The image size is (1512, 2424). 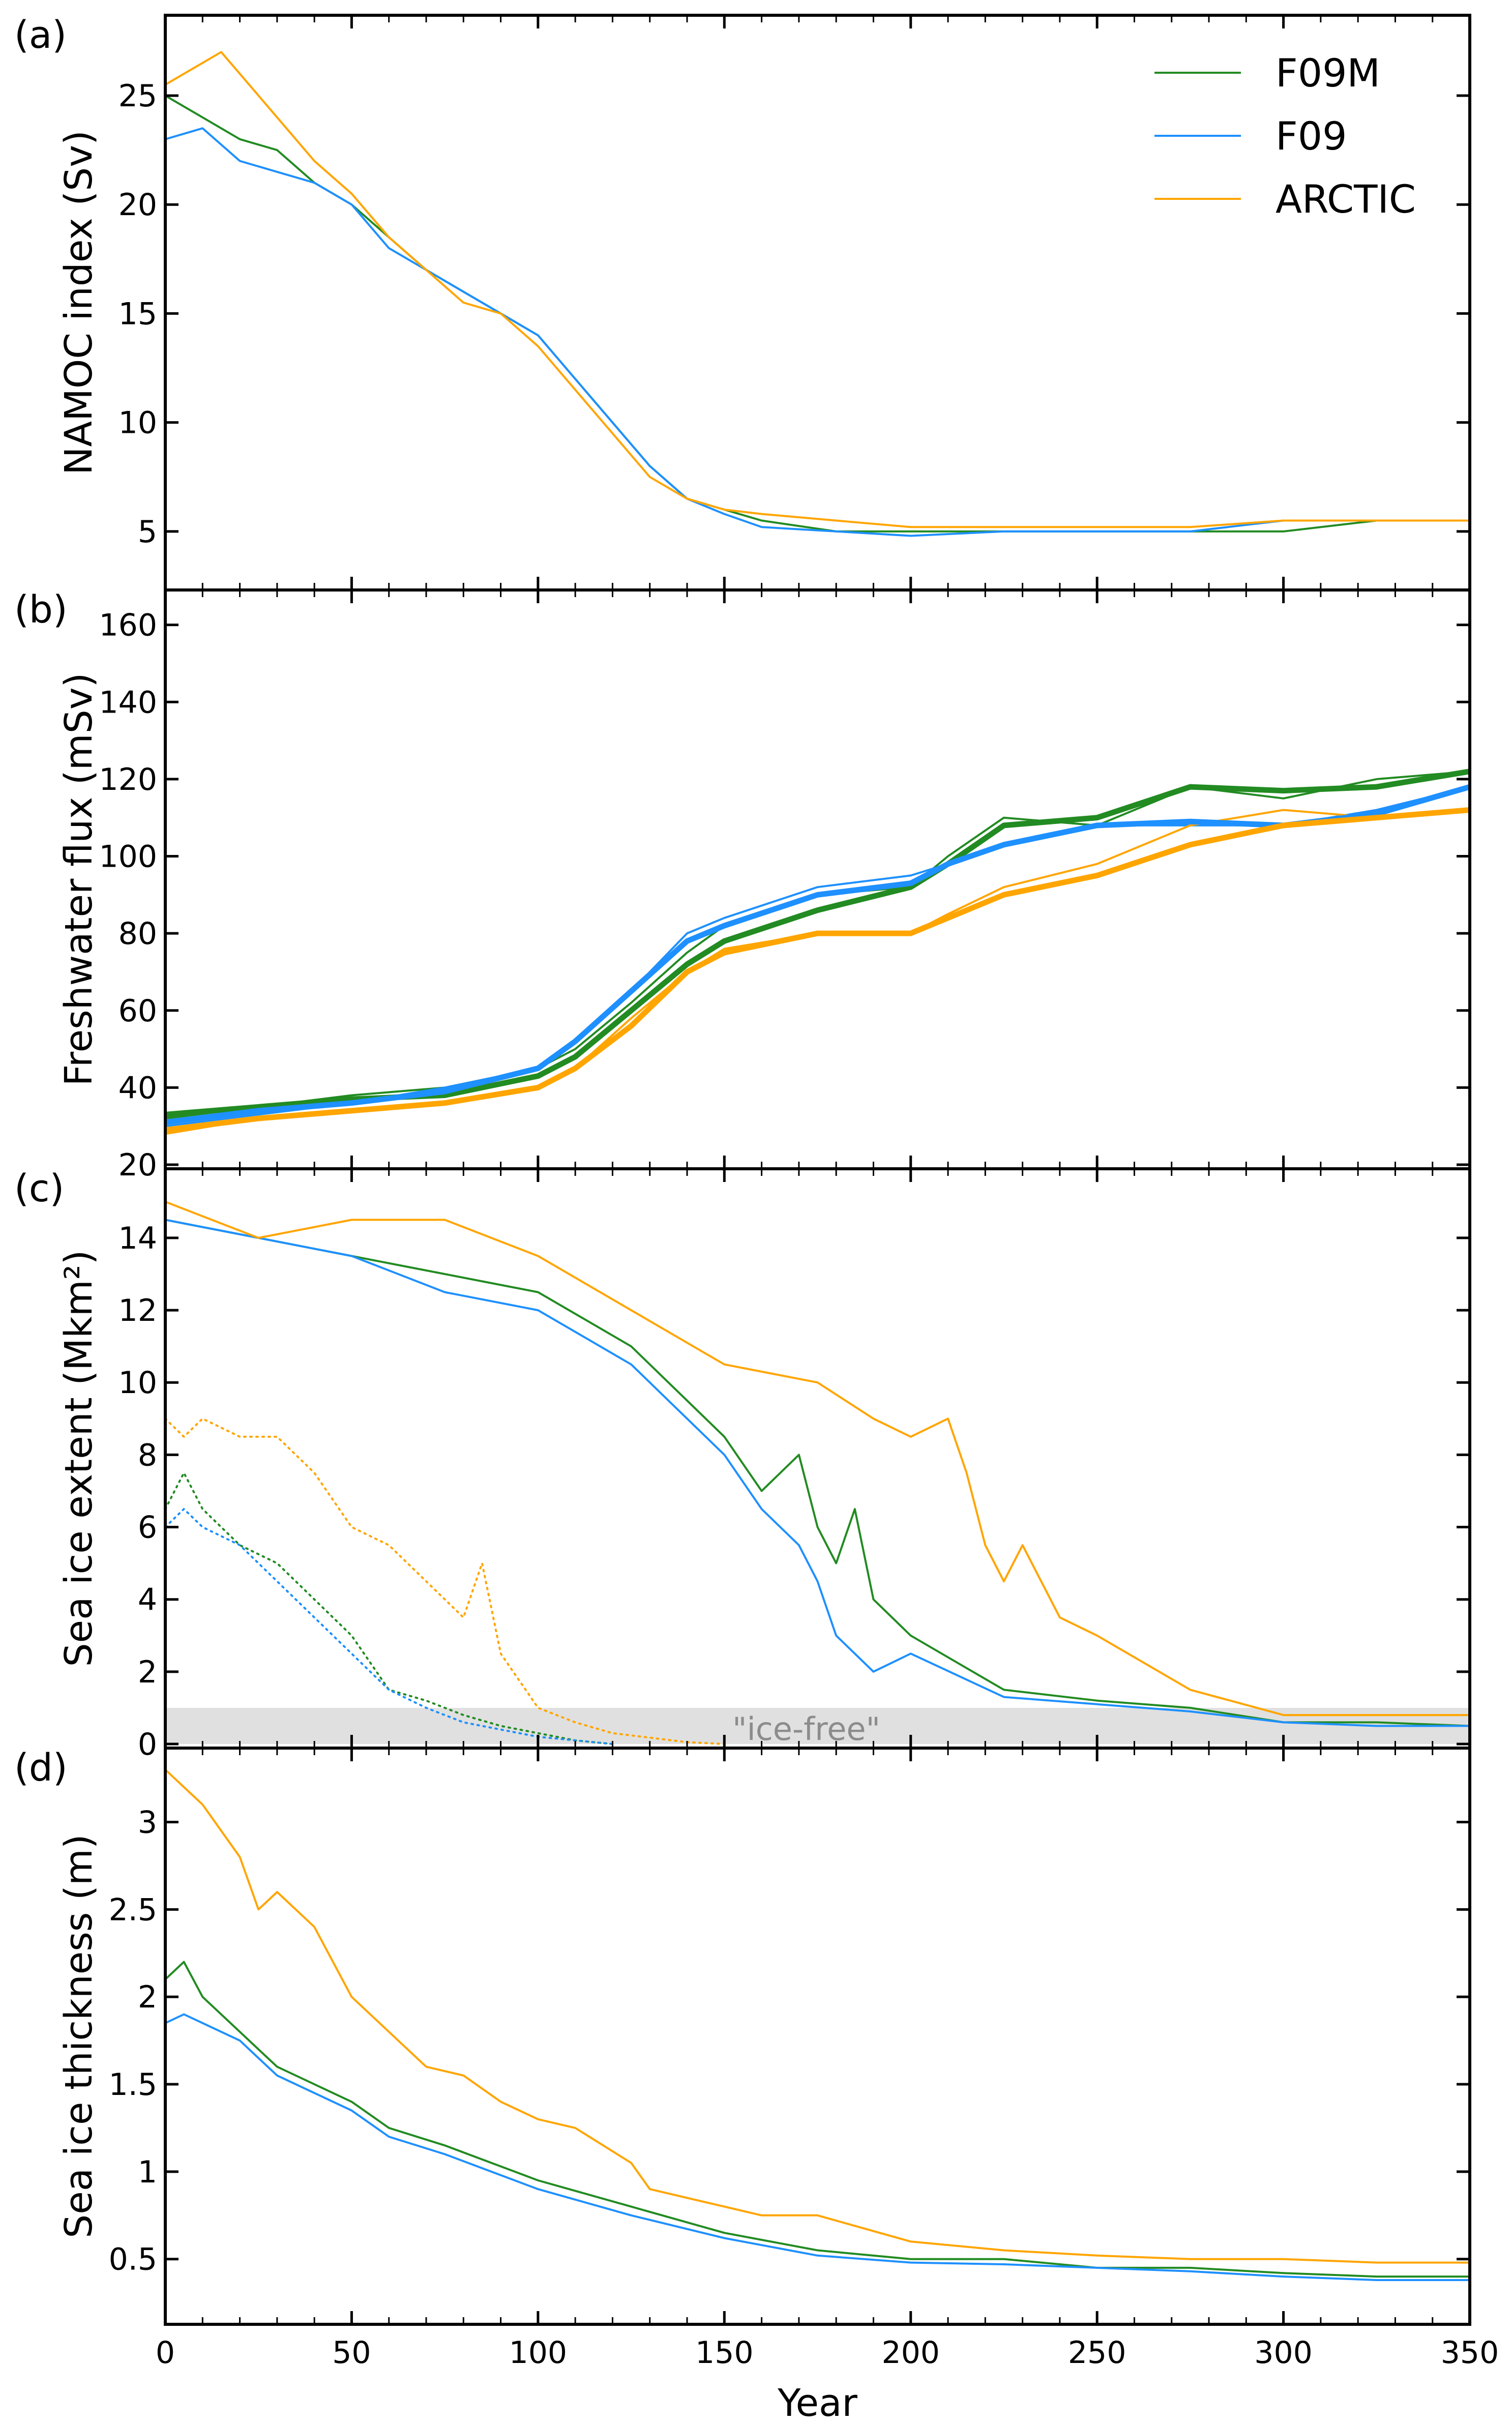 I want to click on y-axis-title: NAMOC index (Sv), so click(x=79, y=302).